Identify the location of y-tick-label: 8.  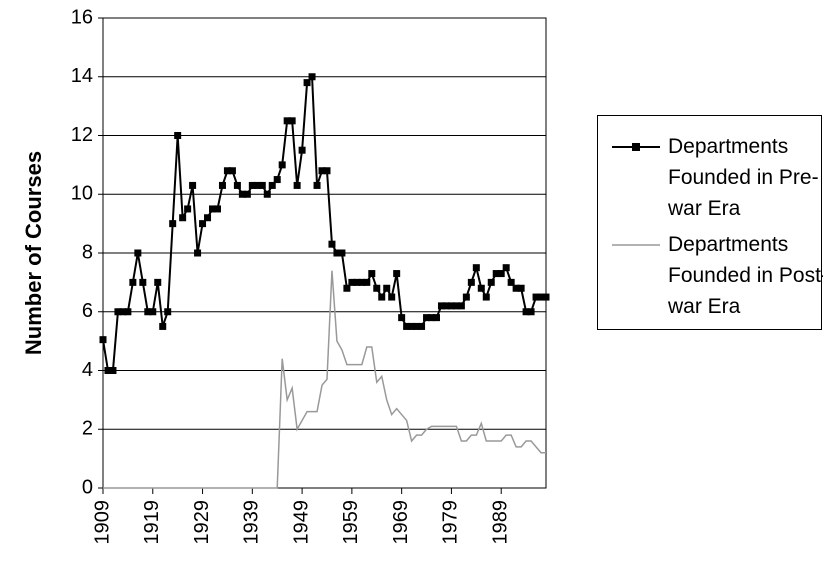
(87, 252).